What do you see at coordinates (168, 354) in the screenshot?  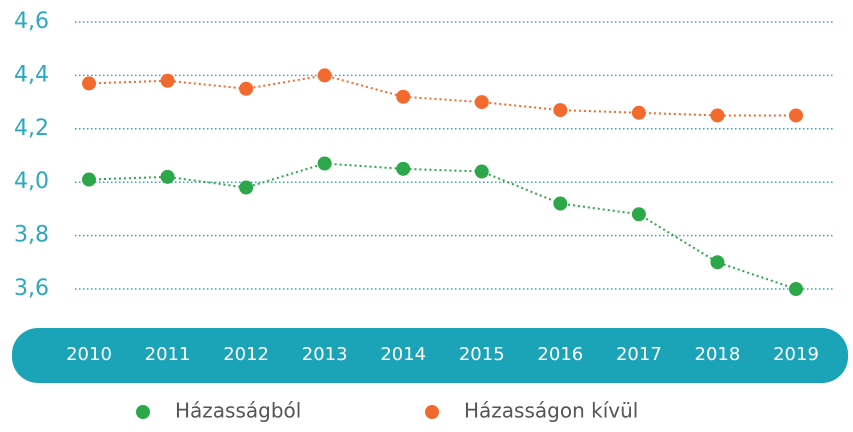 I see `x-tick-label: 2011` at bounding box center [168, 354].